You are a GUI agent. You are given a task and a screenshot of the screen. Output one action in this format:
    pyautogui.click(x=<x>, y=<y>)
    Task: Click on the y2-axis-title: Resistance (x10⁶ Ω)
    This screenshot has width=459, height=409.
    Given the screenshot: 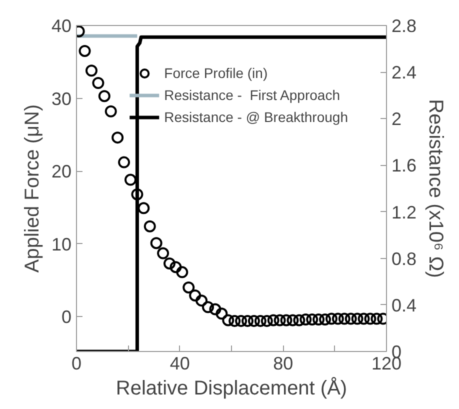 What is the action you would take?
    pyautogui.click(x=435, y=188)
    